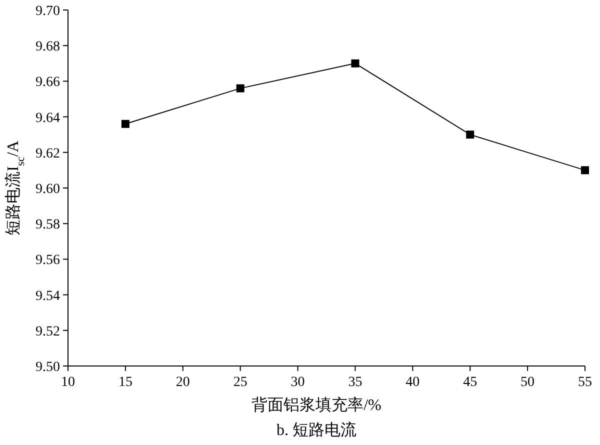 Image resolution: width=600 pixels, height=445 pixels. I want to click on y-tick-label: 9.62, so click(48, 154).